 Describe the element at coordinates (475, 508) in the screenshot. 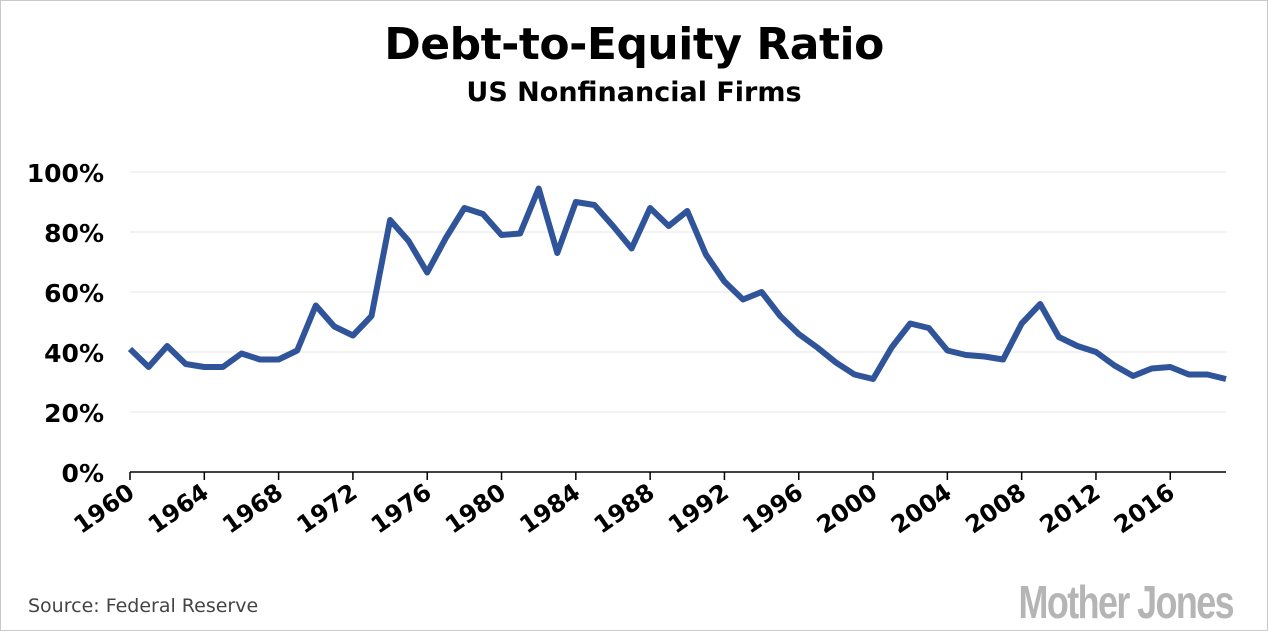

I see `x-tick-label: 1980` at that location.